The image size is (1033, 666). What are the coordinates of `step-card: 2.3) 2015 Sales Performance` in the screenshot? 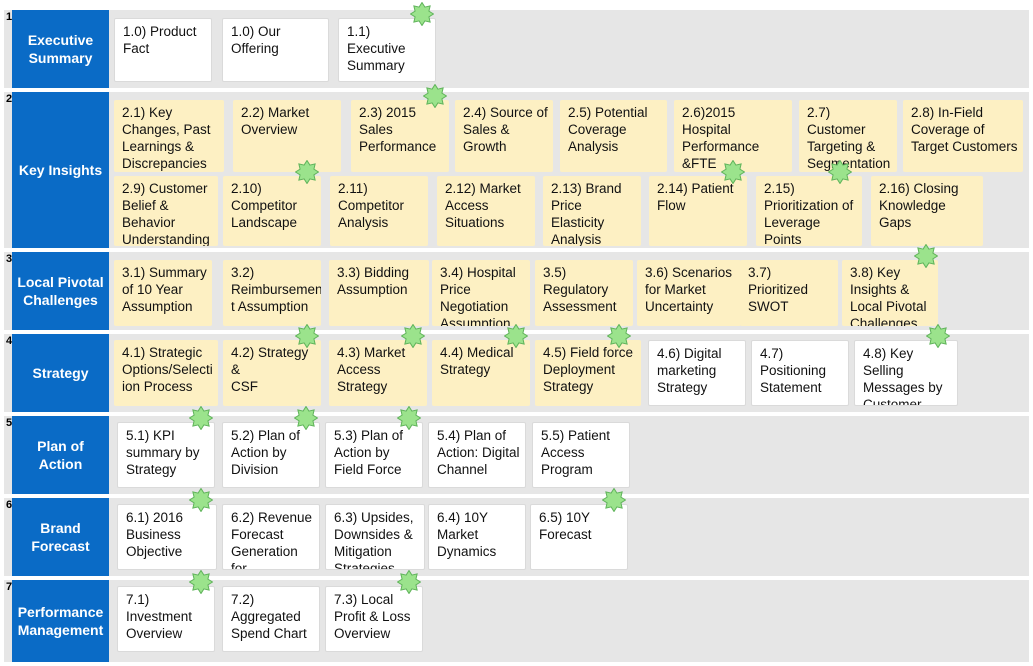 It's located at (400, 136).